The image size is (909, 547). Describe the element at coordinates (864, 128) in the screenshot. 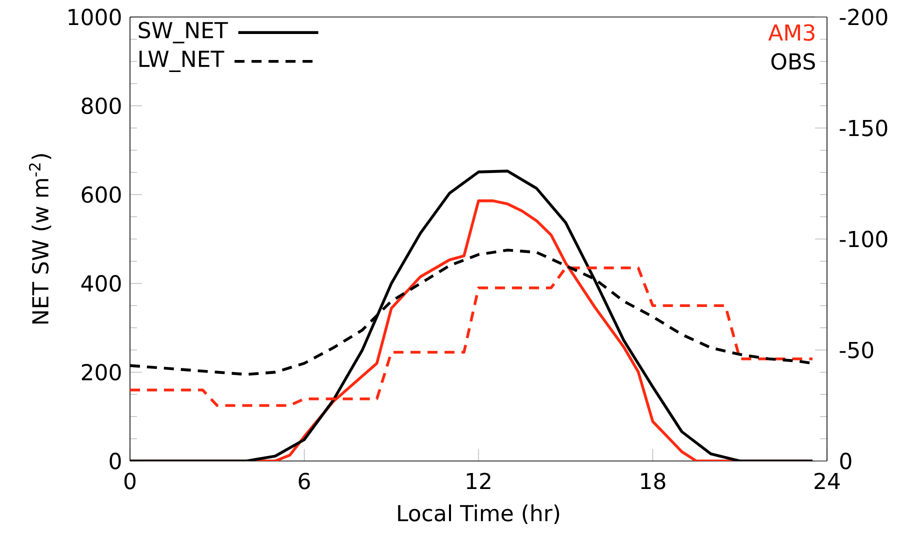

I see `y2-tick-label: -150` at that location.